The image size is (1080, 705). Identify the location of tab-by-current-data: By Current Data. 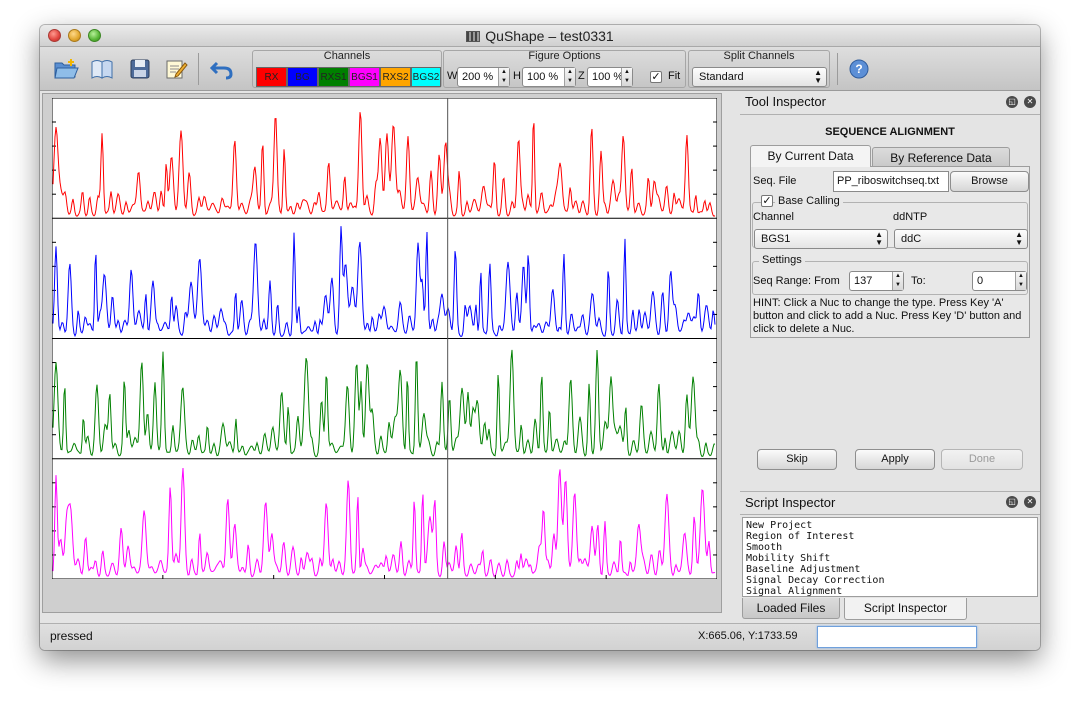
(810, 156).